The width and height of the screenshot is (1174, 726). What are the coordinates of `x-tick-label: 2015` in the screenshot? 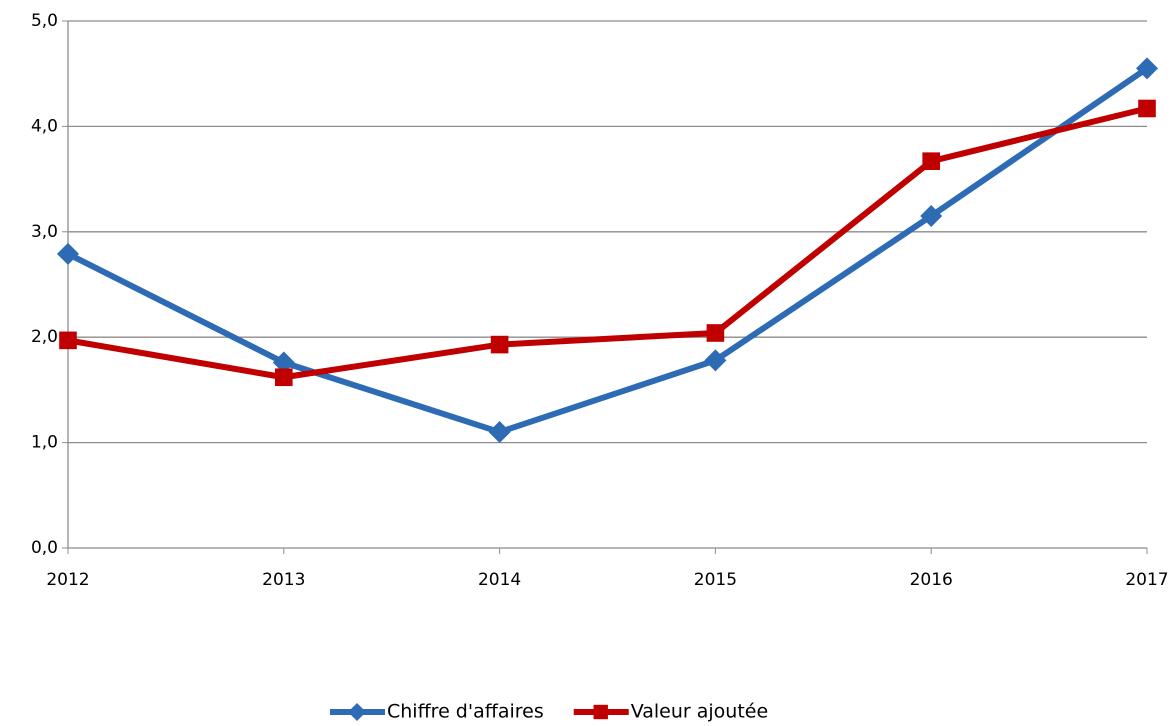 It's located at (715, 580).